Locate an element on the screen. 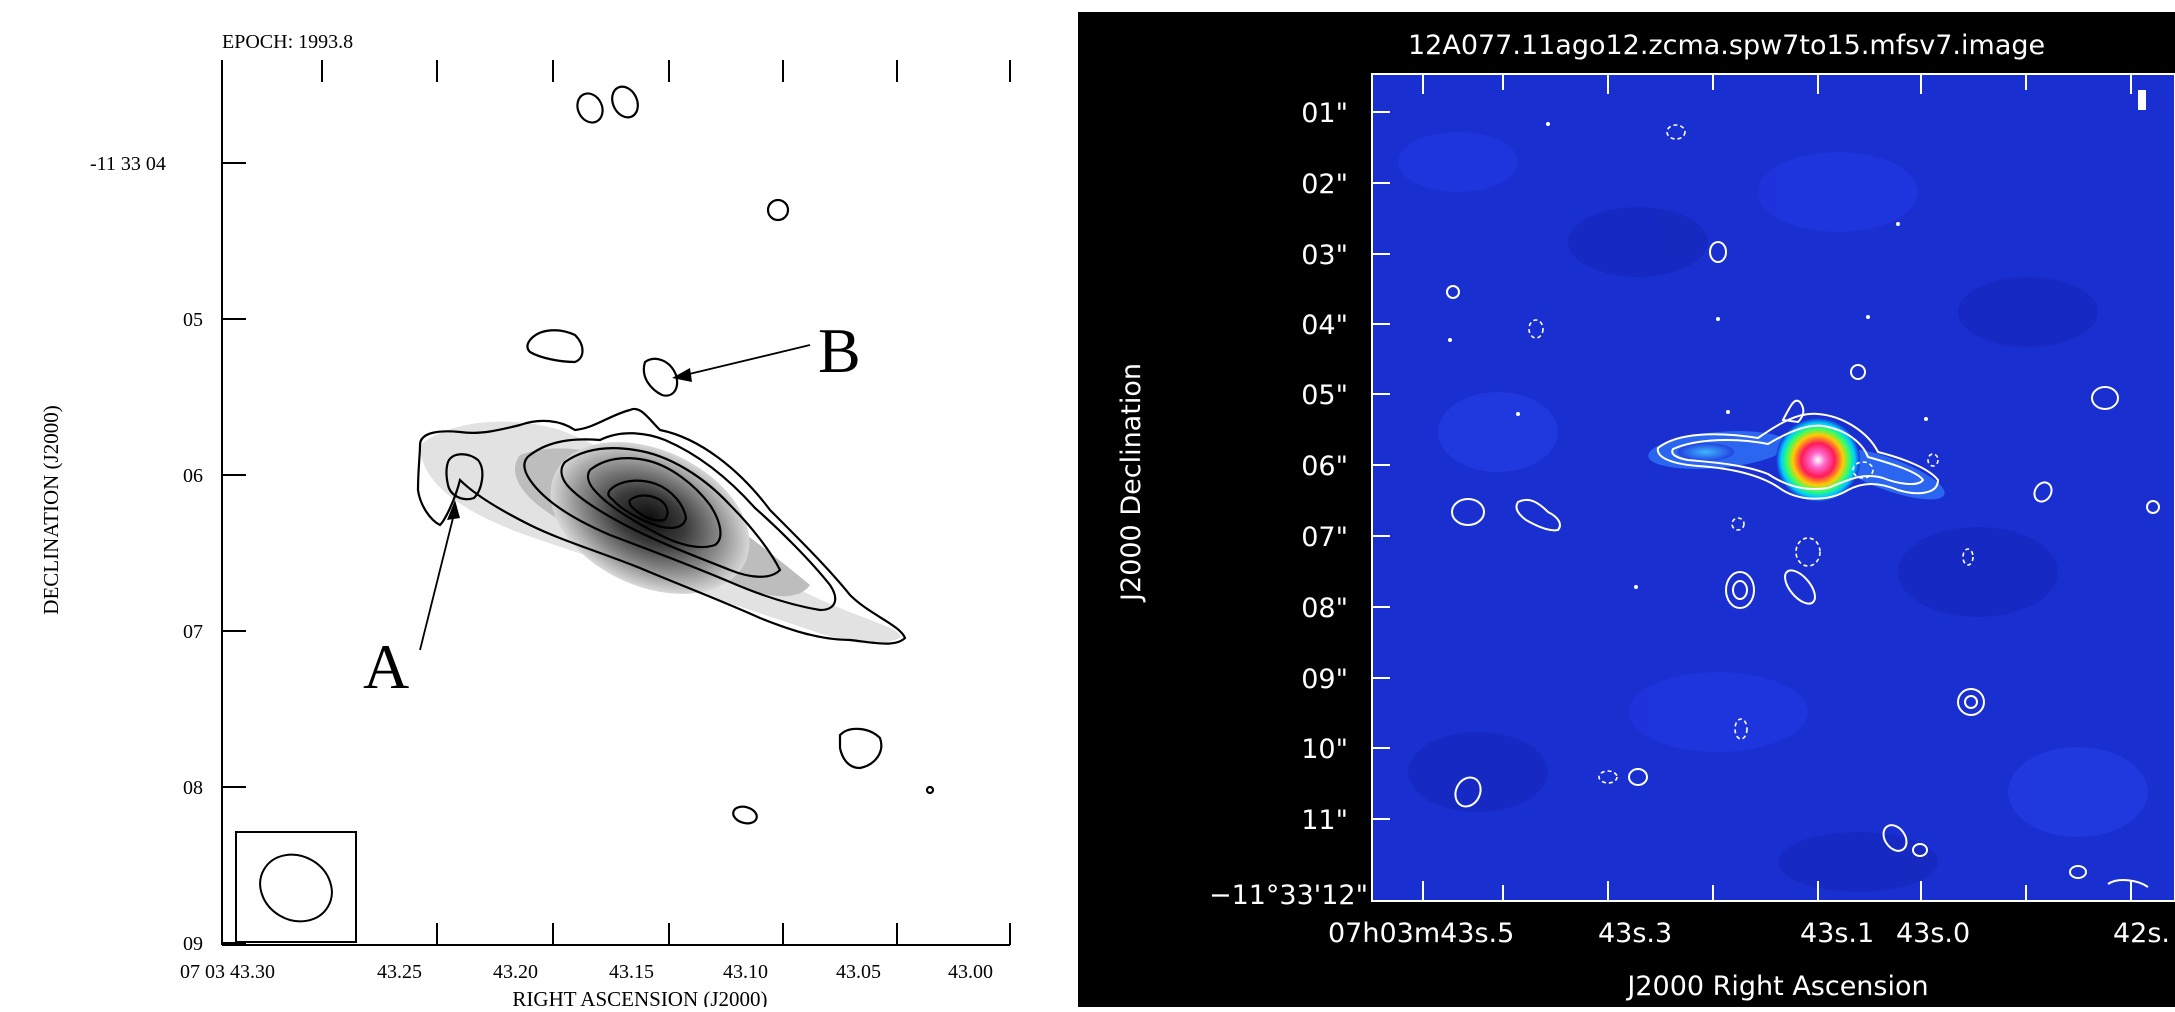 The width and height of the screenshot is (2175, 1012). right-dec-tick-03: 03" is located at coordinates (1324, 255).